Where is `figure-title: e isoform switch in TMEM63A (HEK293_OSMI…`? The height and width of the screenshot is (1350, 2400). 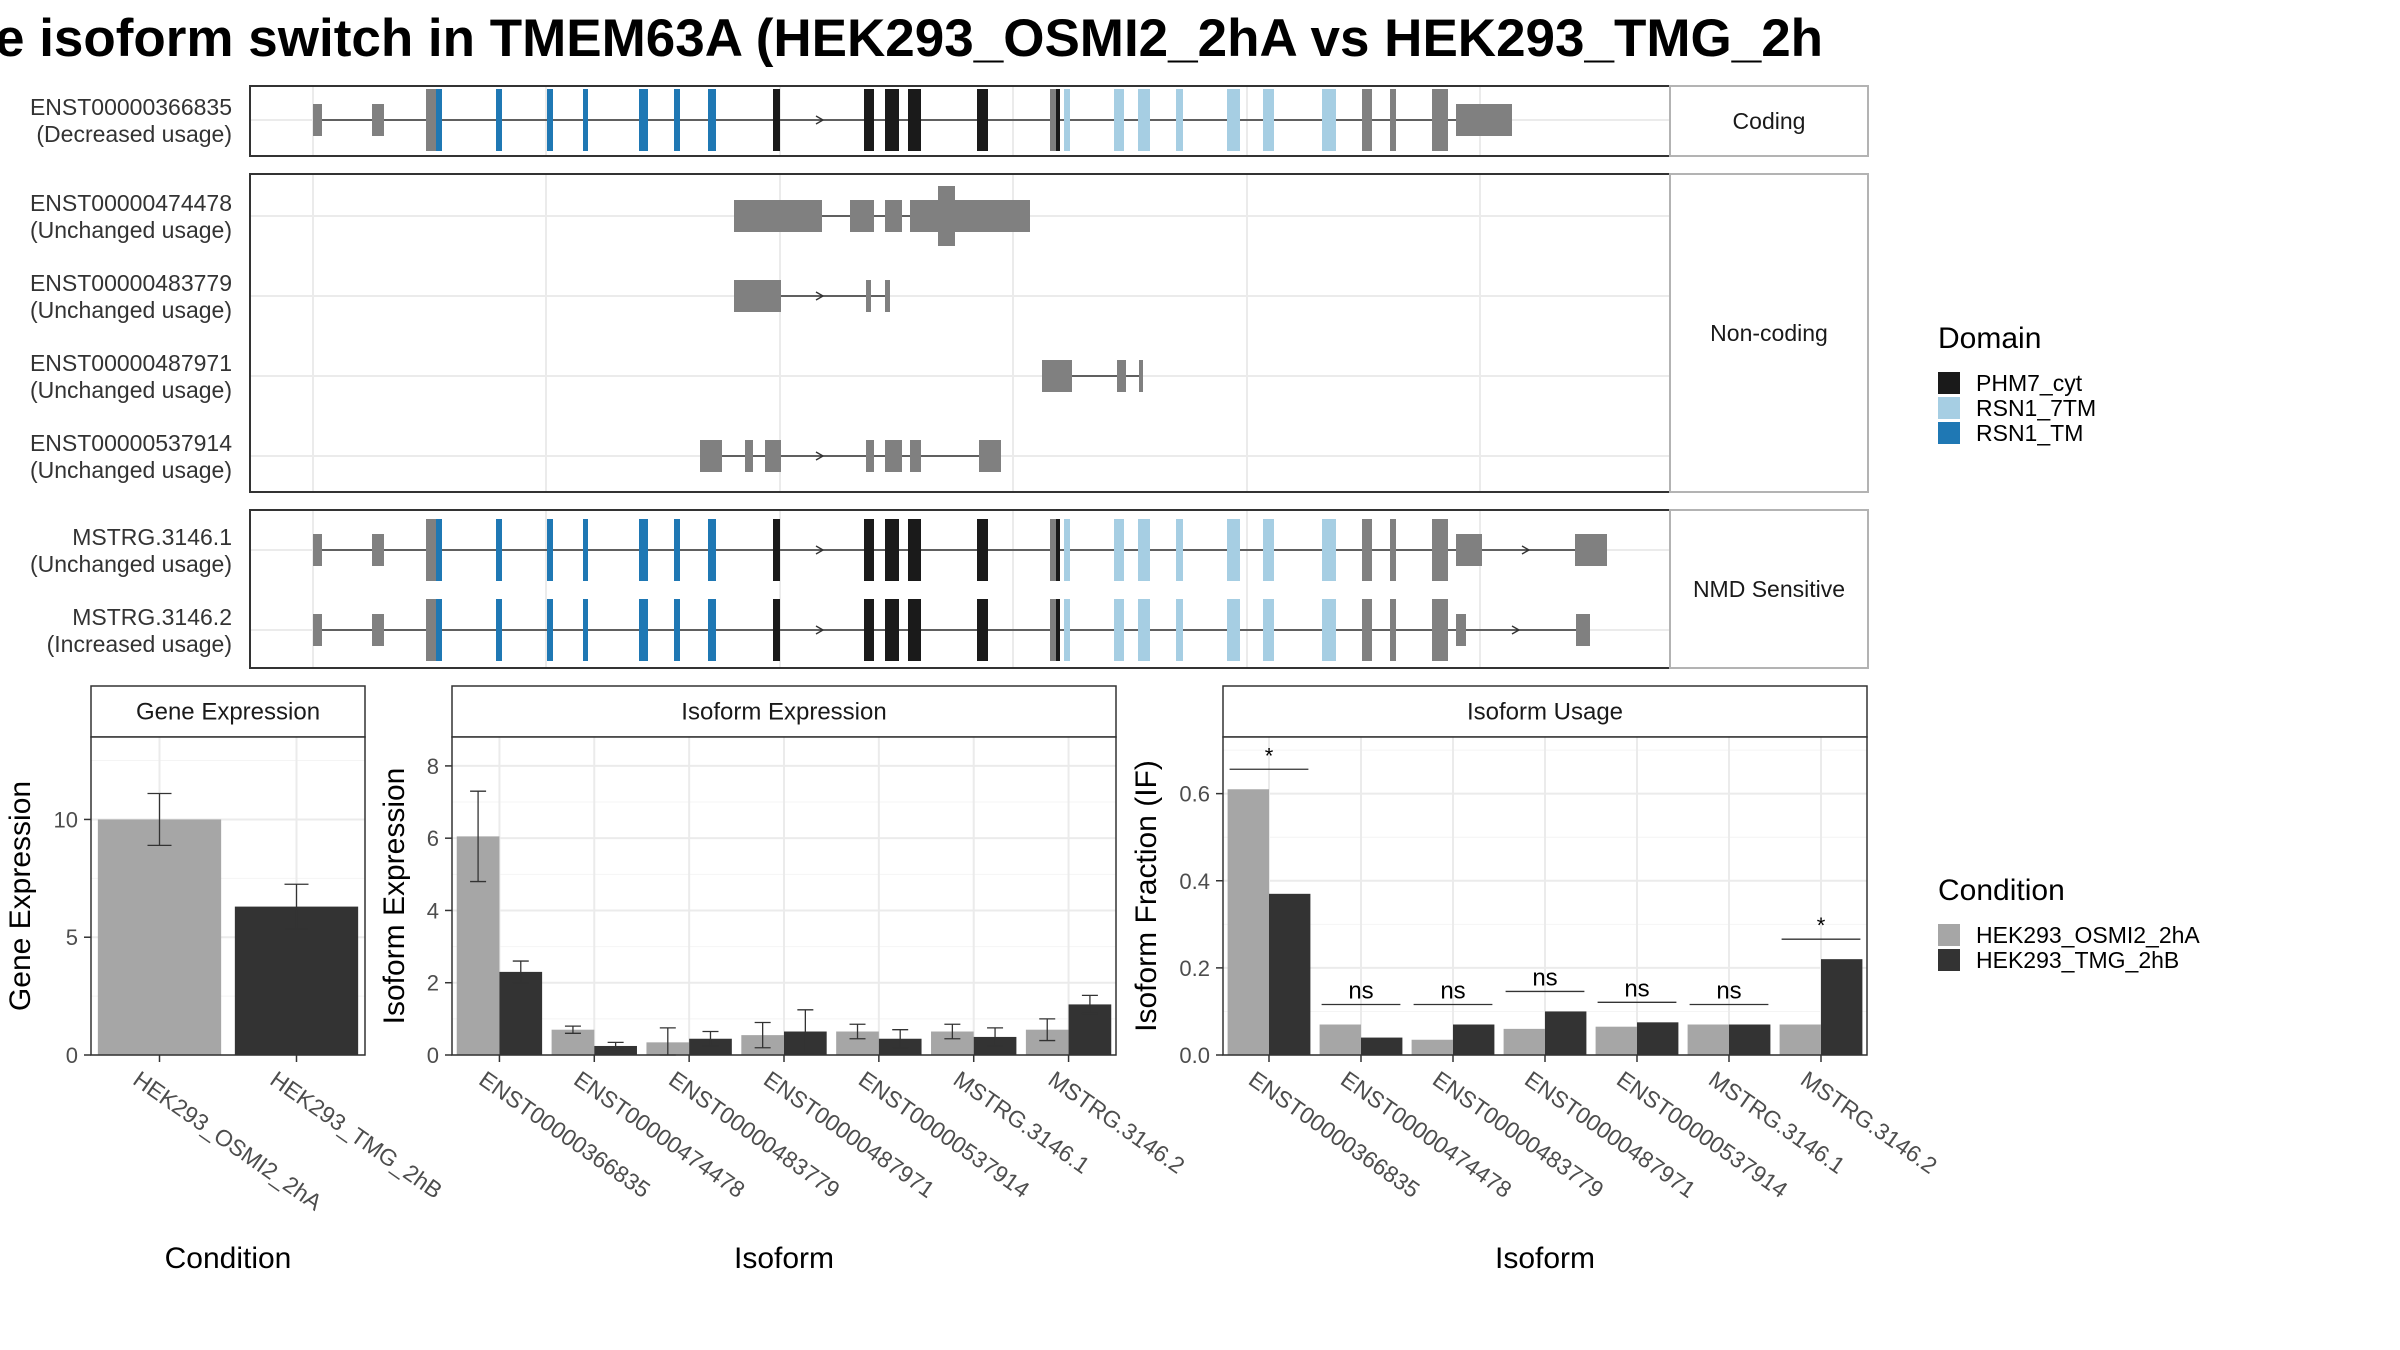 figure-title: e isoform switch in TMEM63A (HEK293_OSMI… is located at coordinates (911, 38).